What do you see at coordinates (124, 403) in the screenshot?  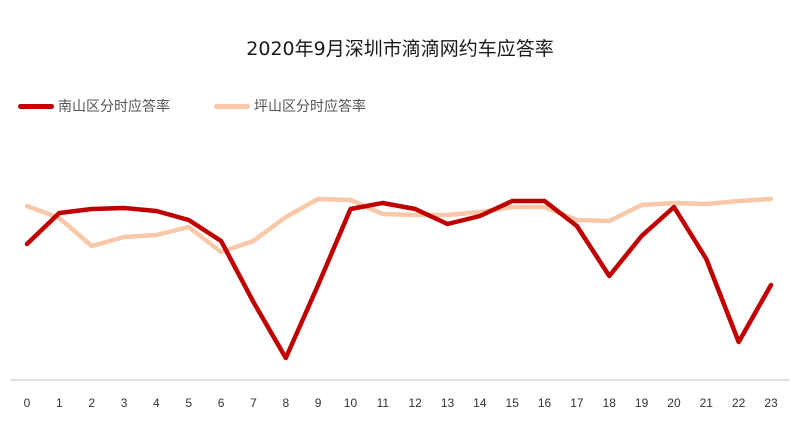 I see `x-tick-label: 3` at bounding box center [124, 403].